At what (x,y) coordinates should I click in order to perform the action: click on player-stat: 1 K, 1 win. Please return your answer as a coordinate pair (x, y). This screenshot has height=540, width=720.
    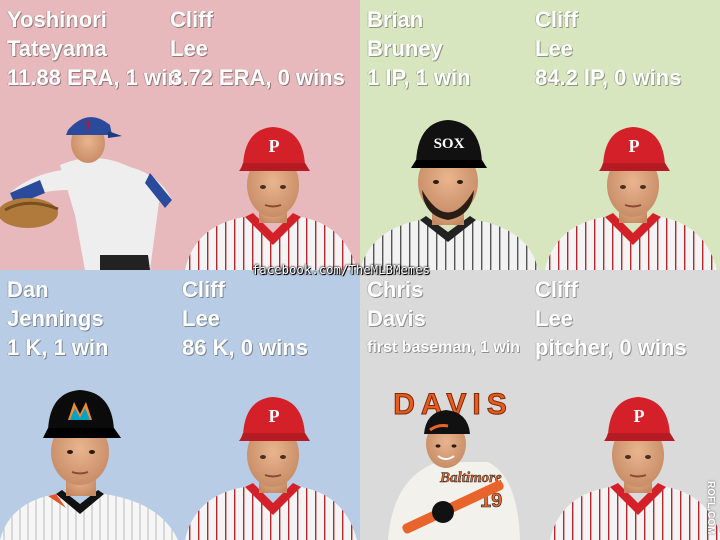
    Looking at the image, I should click on (58, 347).